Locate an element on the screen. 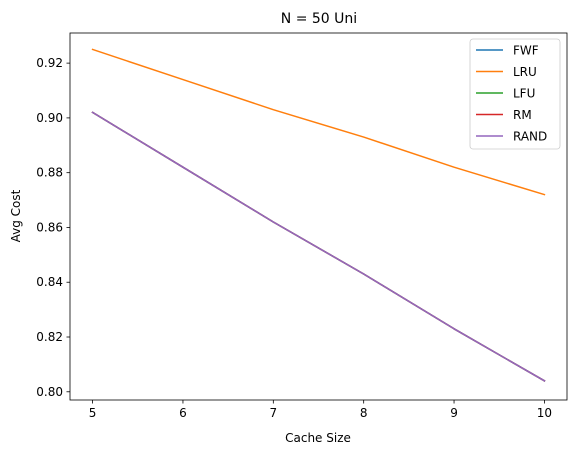  legend-label-fwf: FWF is located at coordinates (526, 51).